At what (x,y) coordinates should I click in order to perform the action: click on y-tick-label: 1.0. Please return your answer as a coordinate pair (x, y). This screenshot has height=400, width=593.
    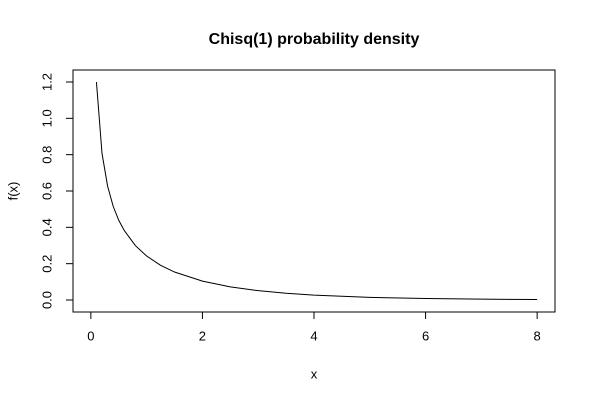
    Looking at the image, I should click on (46, 118).